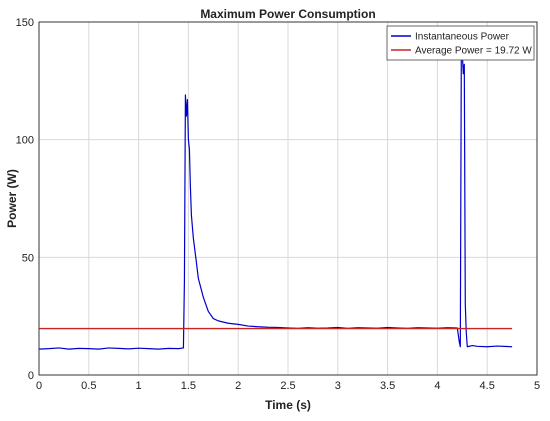 This screenshot has width=550, height=421. I want to click on x-tick-label: 3.5, so click(387, 386).